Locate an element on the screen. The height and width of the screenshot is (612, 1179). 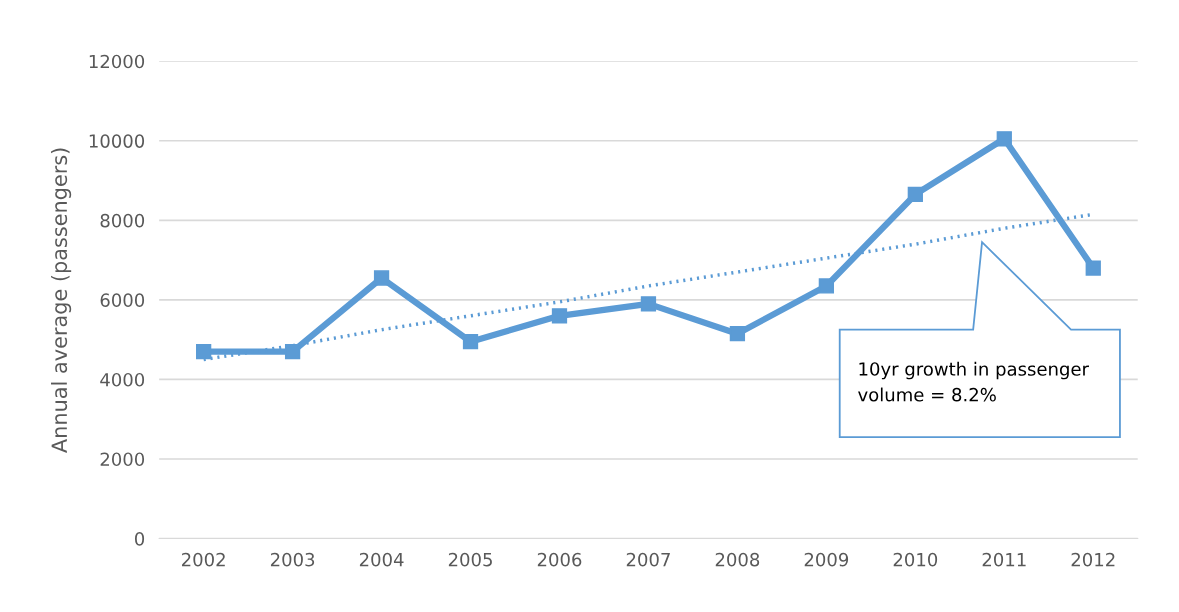
y-tick-label: 2000 is located at coordinates (122, 459).